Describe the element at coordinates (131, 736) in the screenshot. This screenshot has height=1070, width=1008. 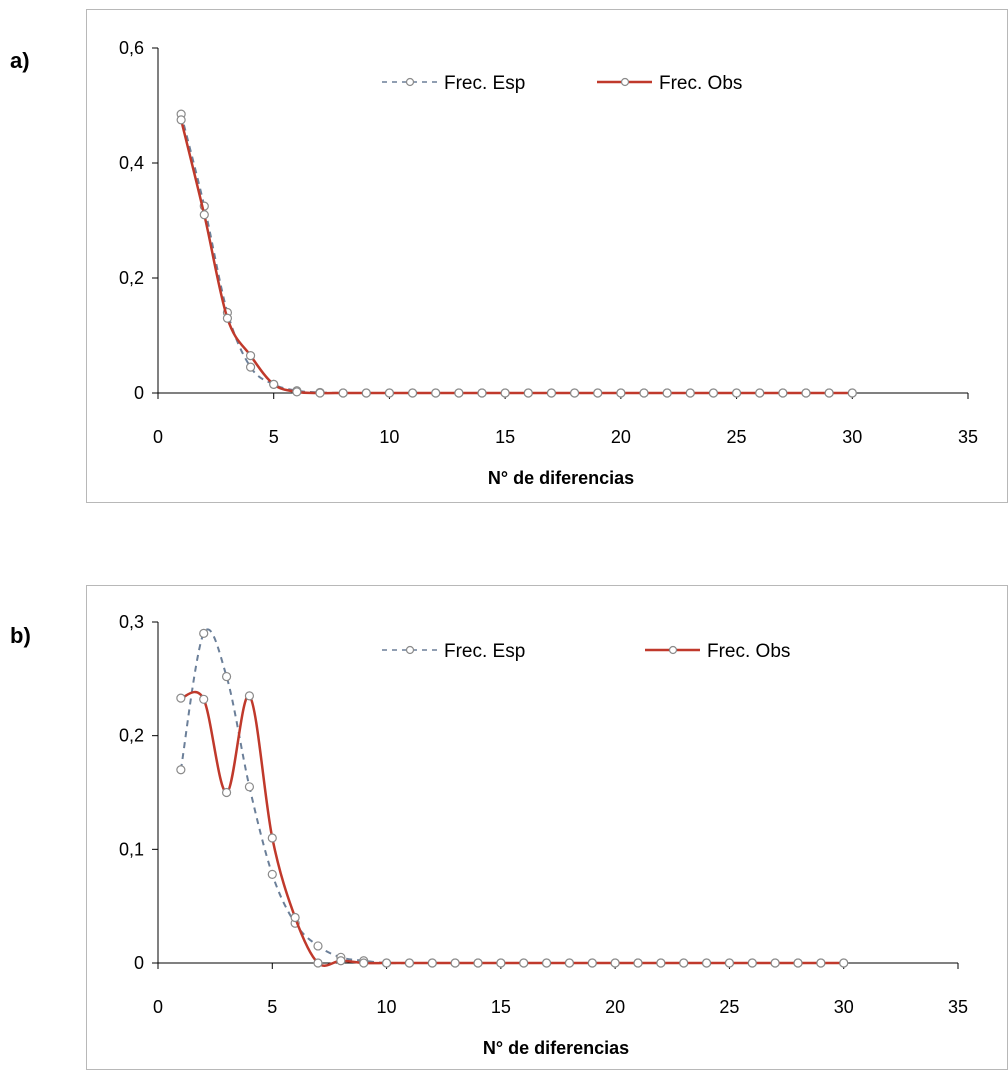
I see `y-tick-label-b: 0,2` at that location.